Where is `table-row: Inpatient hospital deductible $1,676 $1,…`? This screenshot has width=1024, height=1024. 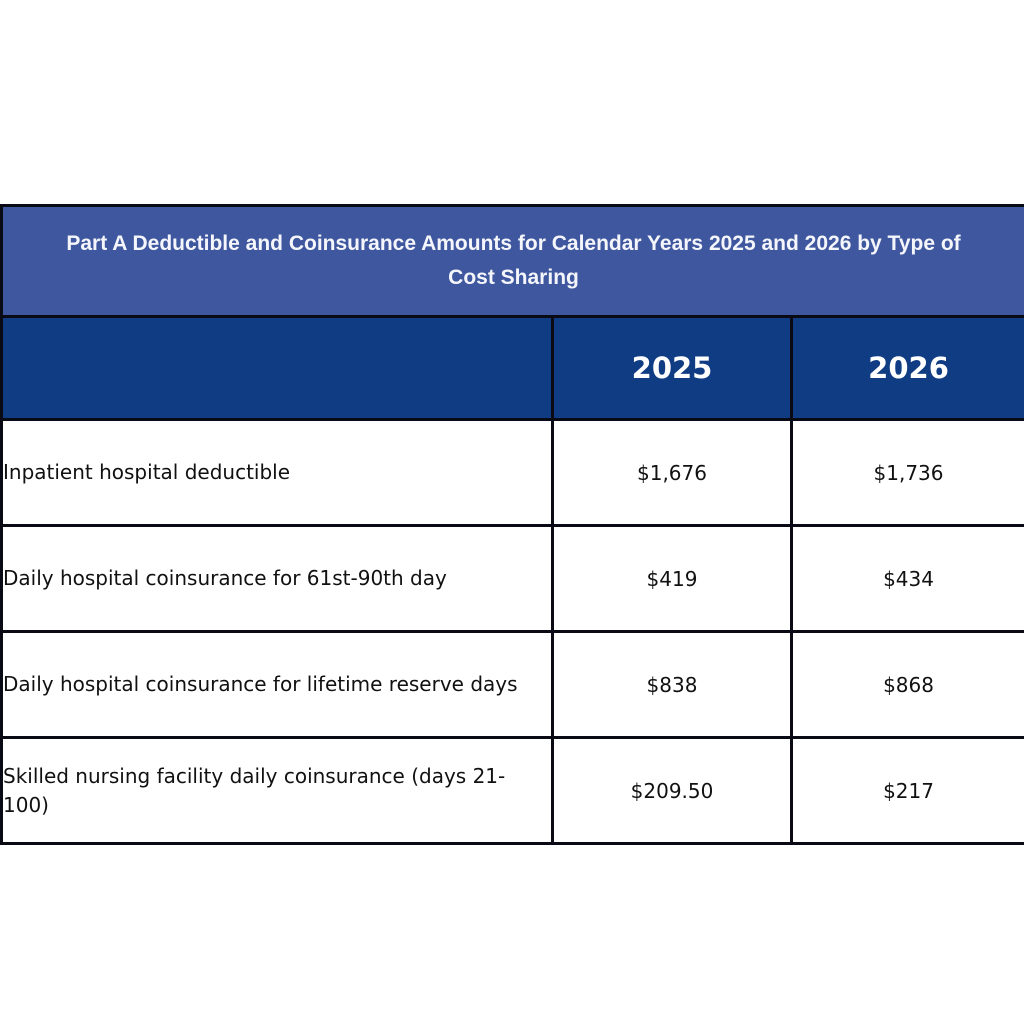
table-row: Inpatient hospital deductible $1,676 $1,… is located at coordinates (512, 472).